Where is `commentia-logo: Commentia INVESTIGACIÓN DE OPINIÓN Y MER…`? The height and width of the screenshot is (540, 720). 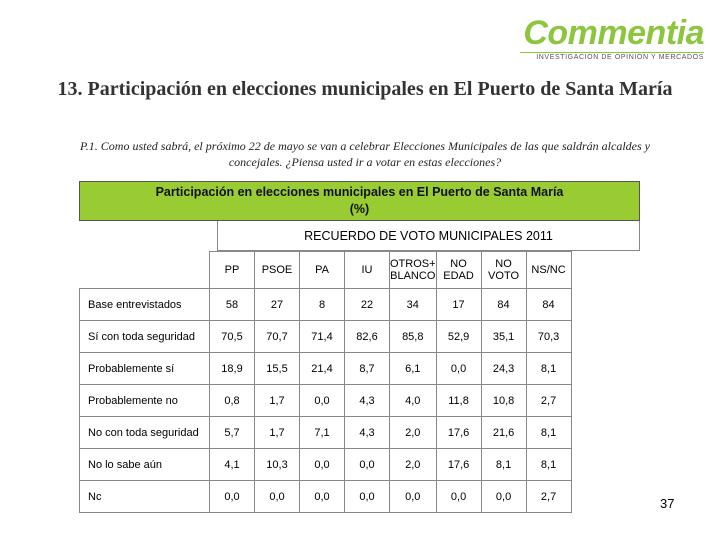 commentia-logo: Commentia INVESTIGACIÓN DE OPINIÓN Y MER… is located at coordinates (612, 40).